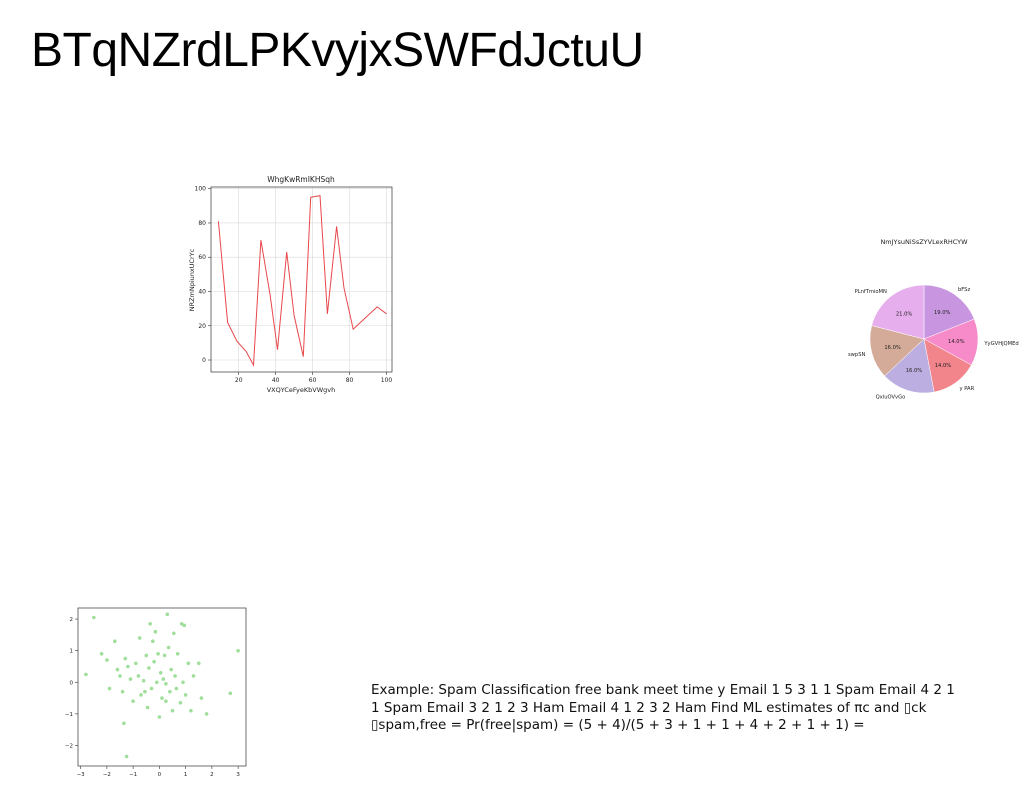 Image resolution: width=1024 pixels, height=788 pixels. Describe the element at coordinates (967, 389) in the screenshot. I see `pie-category-label-2: y PAR` at that location.